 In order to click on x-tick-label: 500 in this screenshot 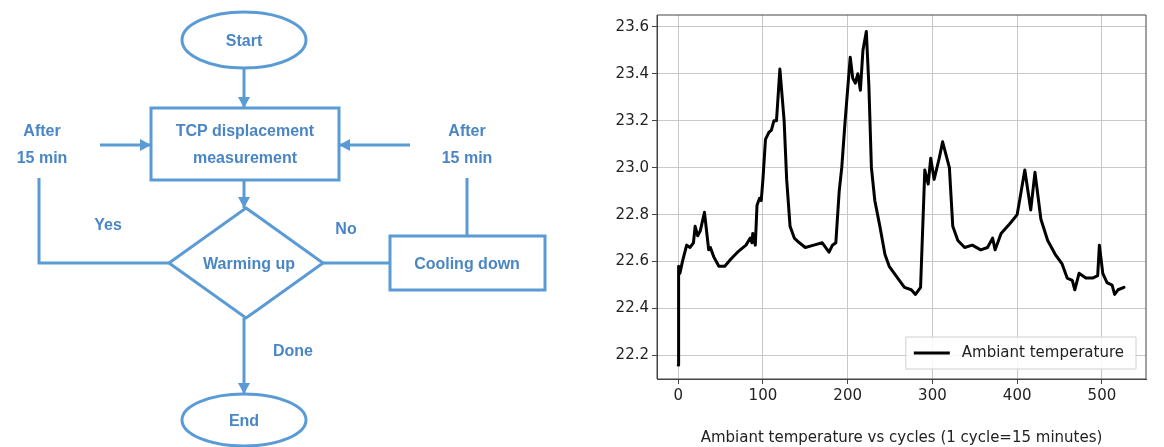, I will do `click(1102, 394)`.